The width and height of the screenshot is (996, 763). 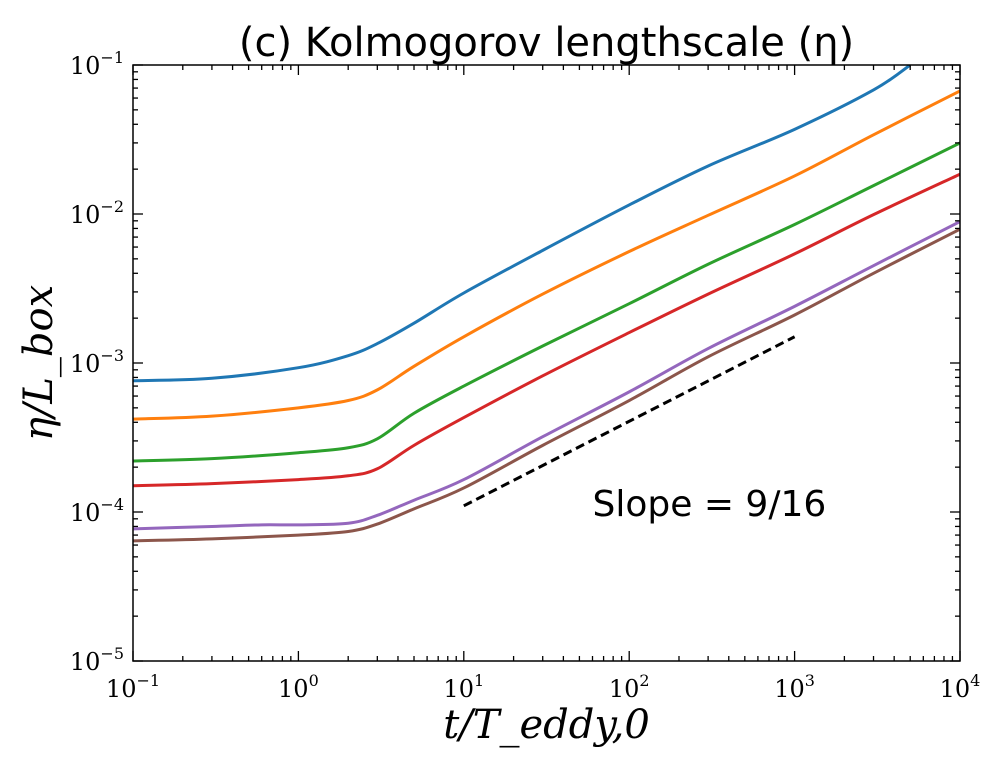 I want to click on x-tick-labels: 10⁻¹ 10⁰ 10¹ 10² 10³ 10⁴, so click(x=543, y=687).